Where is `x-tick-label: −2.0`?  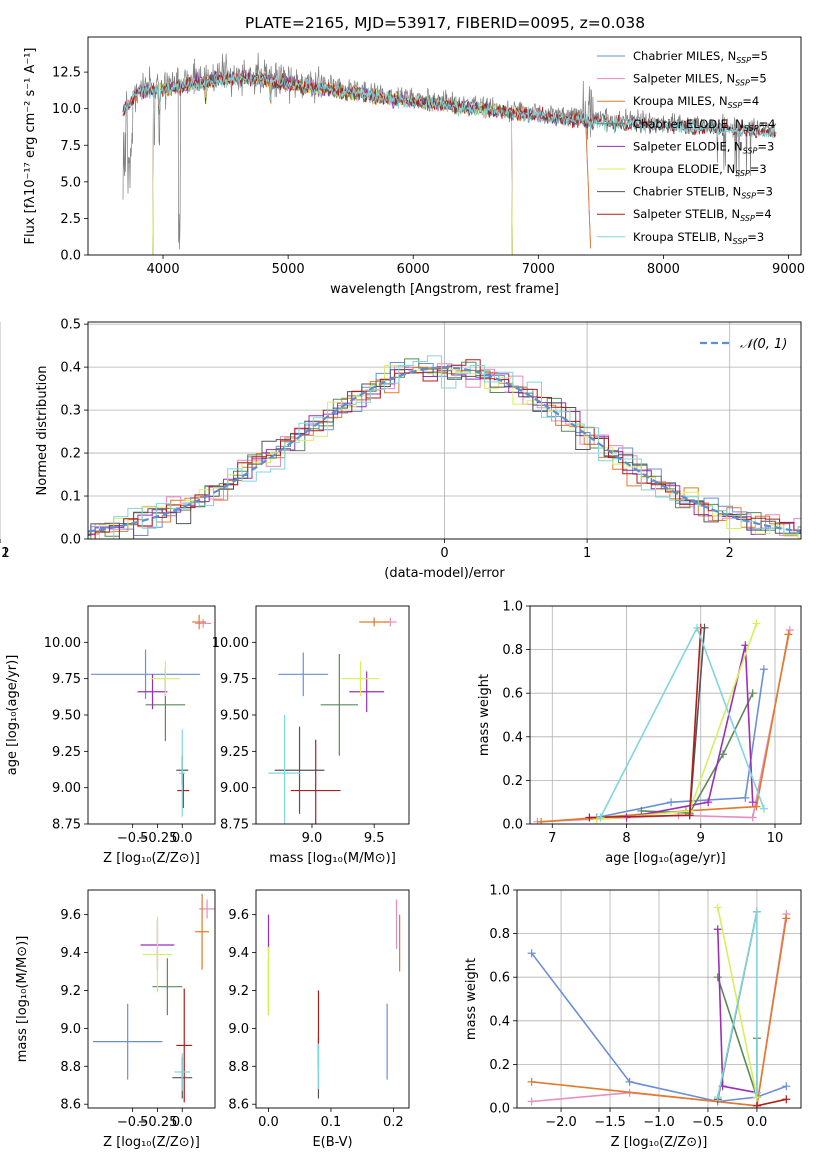 x-tick-label: −2.0 is located at coordinates (561, 1122).